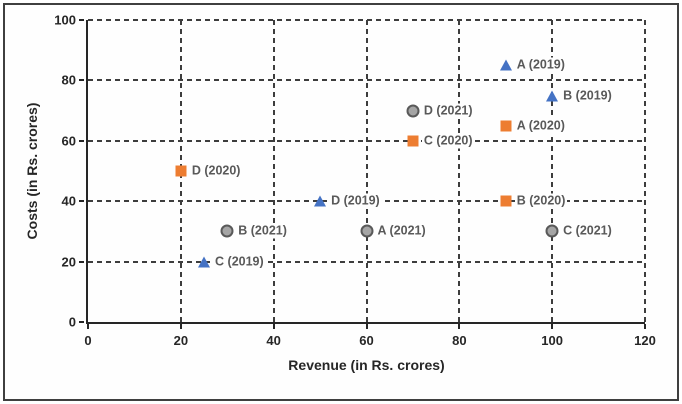  I want to click on data-point-label: C (2021), so click(587, 231).